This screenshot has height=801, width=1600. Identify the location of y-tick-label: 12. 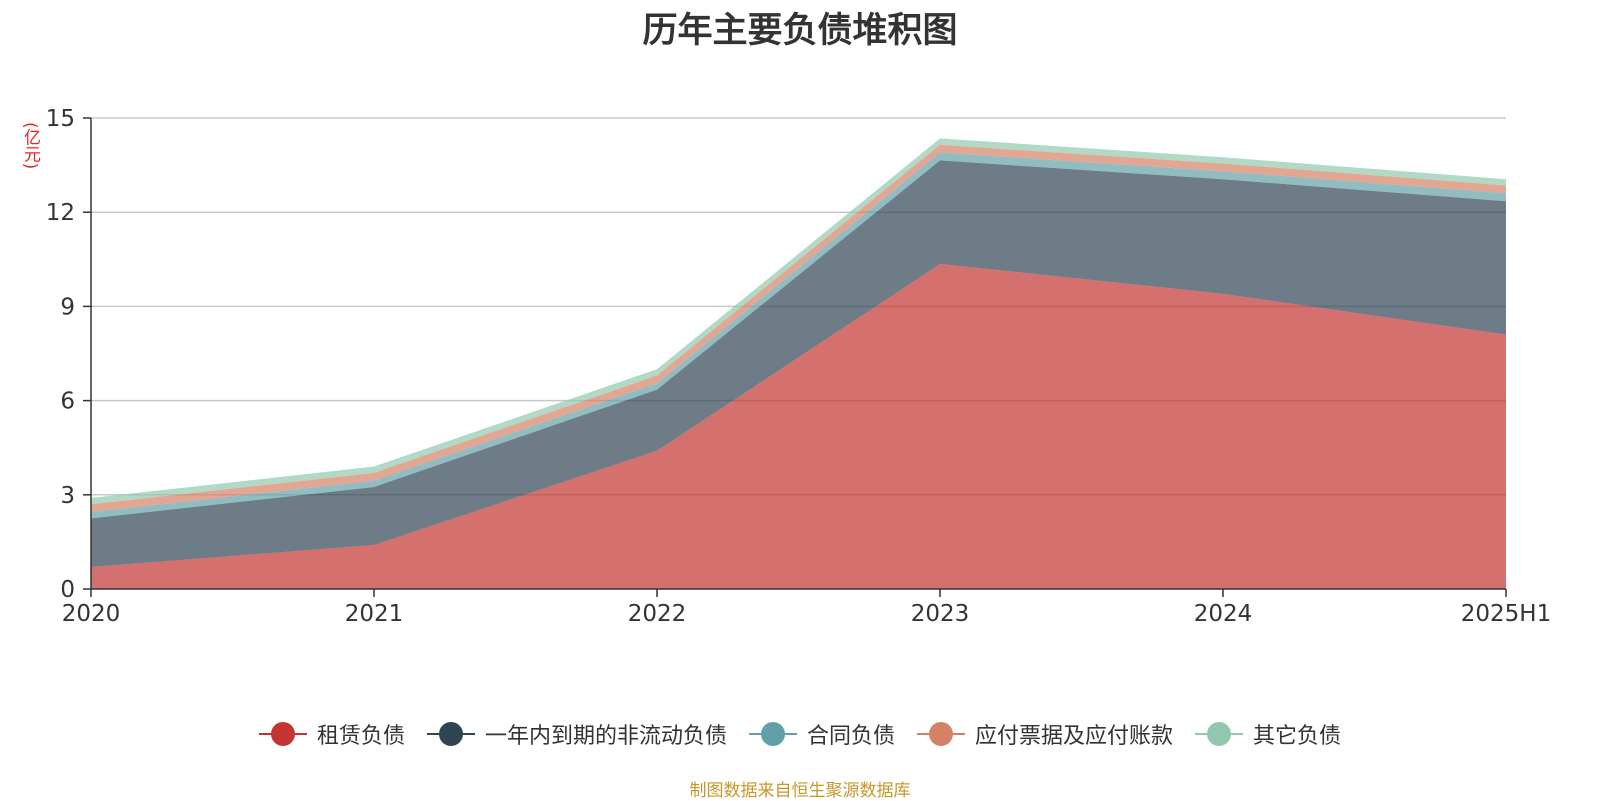
(60, 213).